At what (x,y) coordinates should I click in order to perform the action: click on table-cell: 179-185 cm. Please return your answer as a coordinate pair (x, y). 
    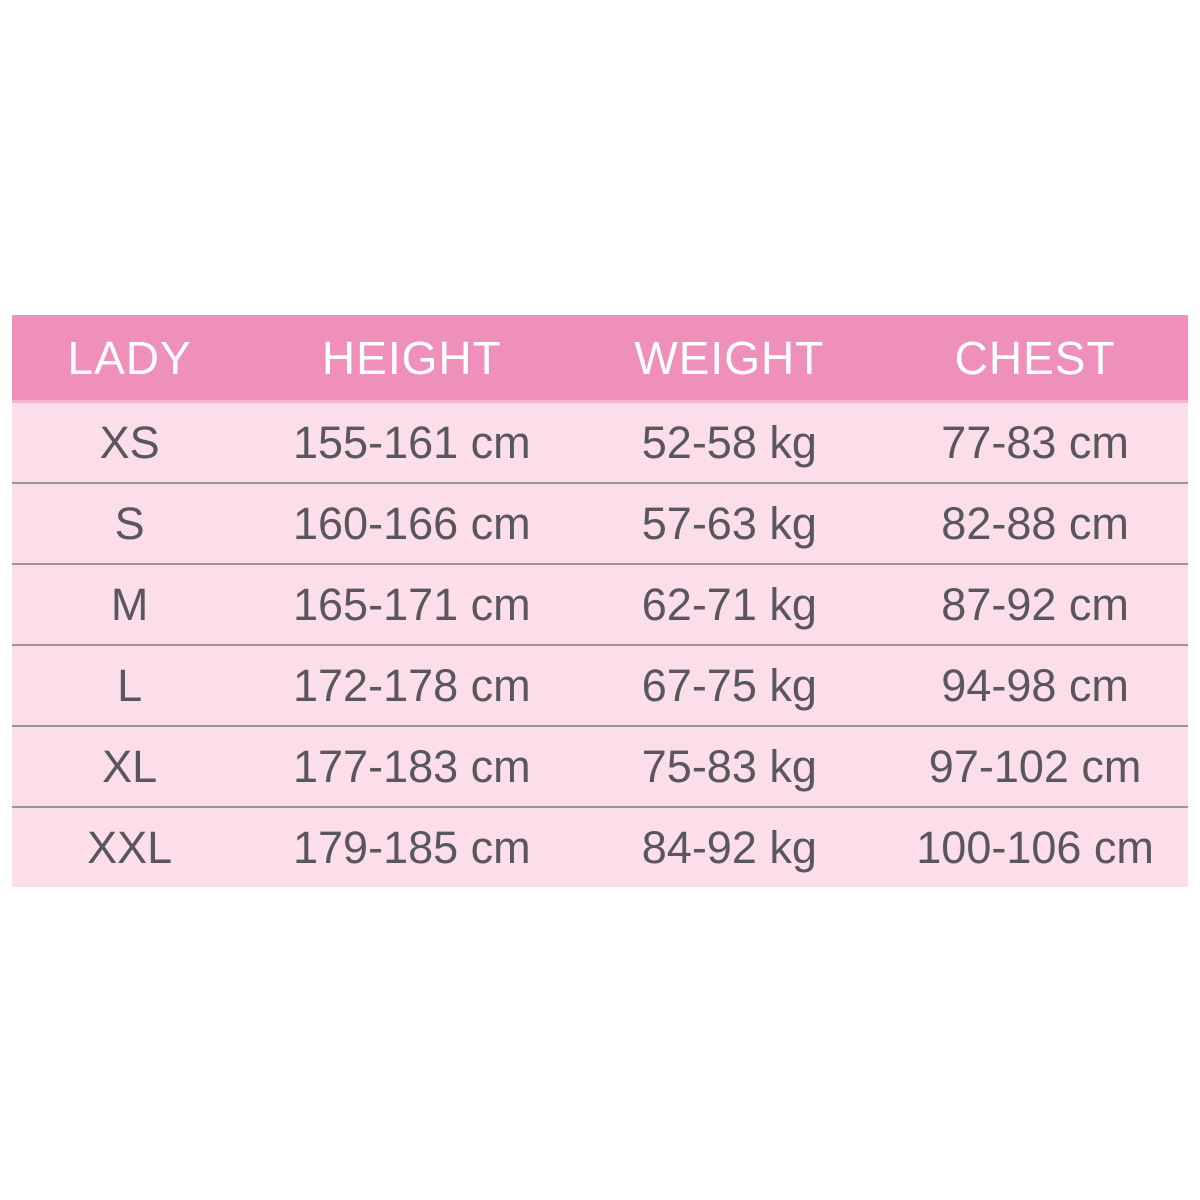
    Looking at the image, I should click on (412, 847).